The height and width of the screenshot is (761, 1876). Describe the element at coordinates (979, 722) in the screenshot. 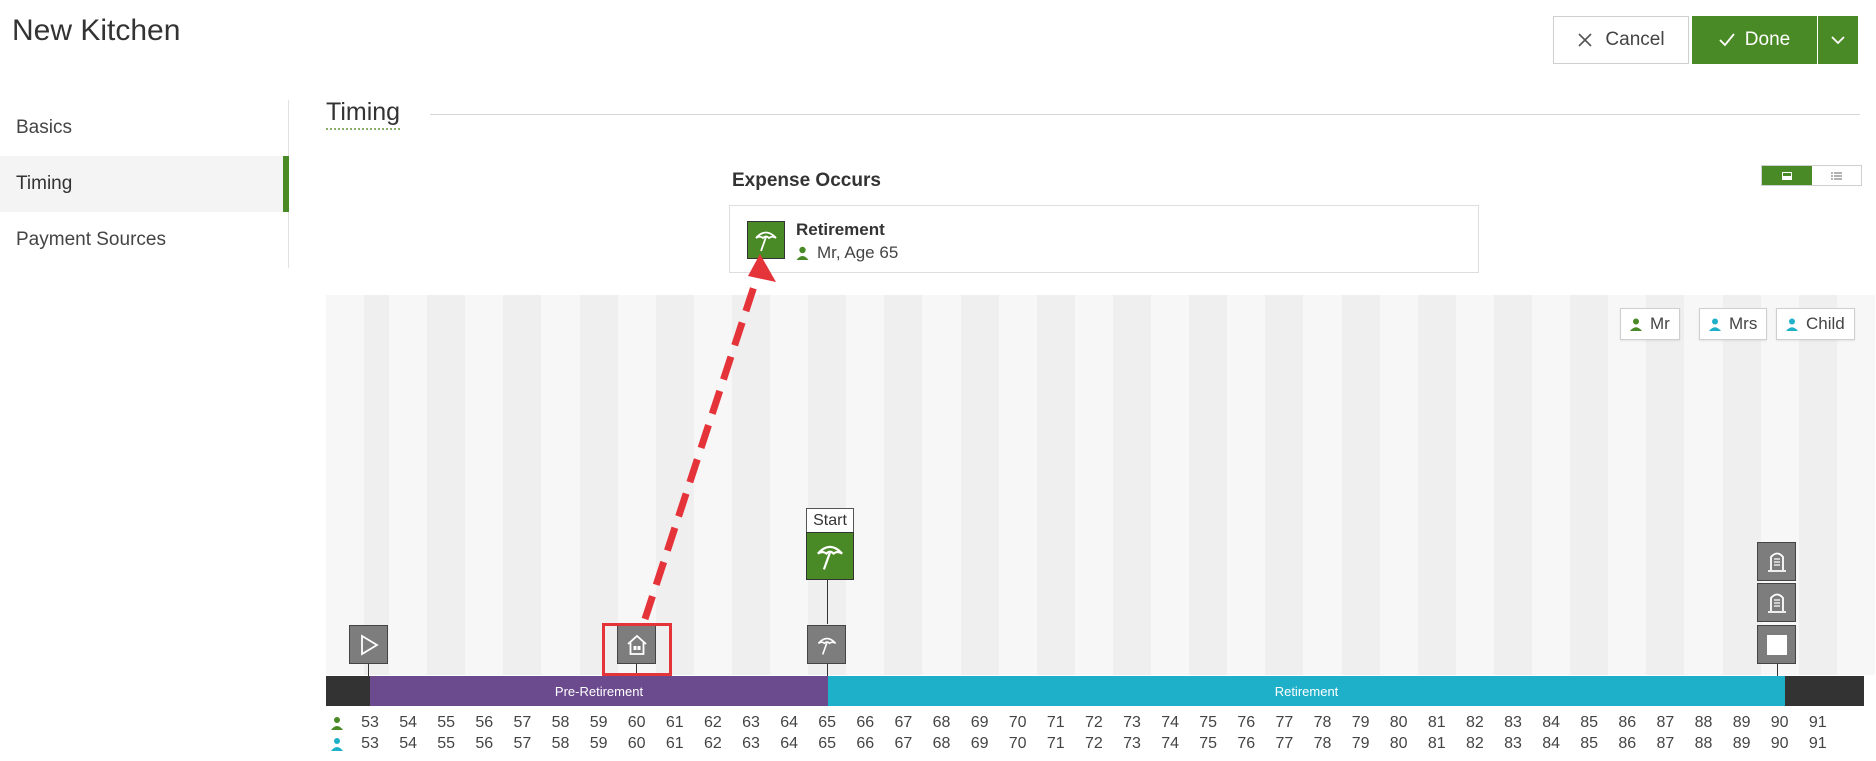

I see `age-label: 69` at that location.